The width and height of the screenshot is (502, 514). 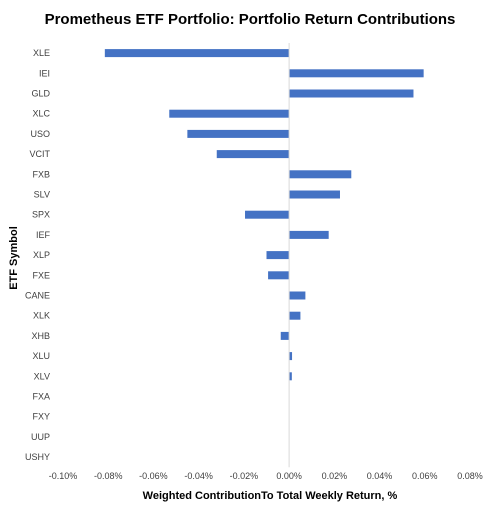 I want to click on y-tick-label: SLV, so click(x=42, y=195).